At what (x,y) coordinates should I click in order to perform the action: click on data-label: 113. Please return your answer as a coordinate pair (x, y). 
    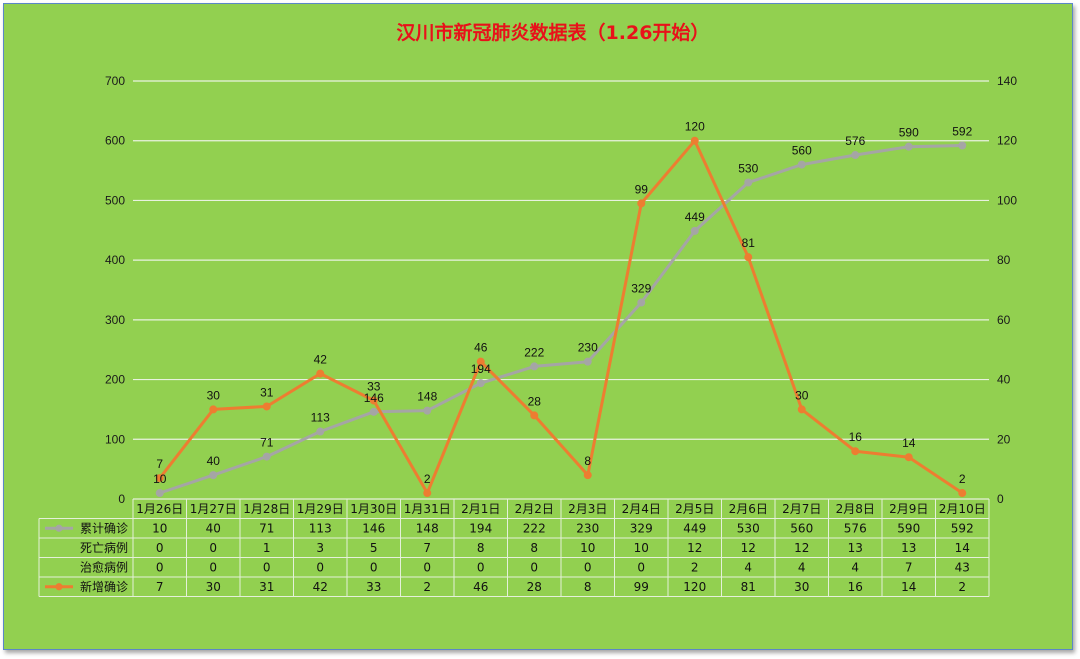
    Looking at the image, I should click on (320, 418).